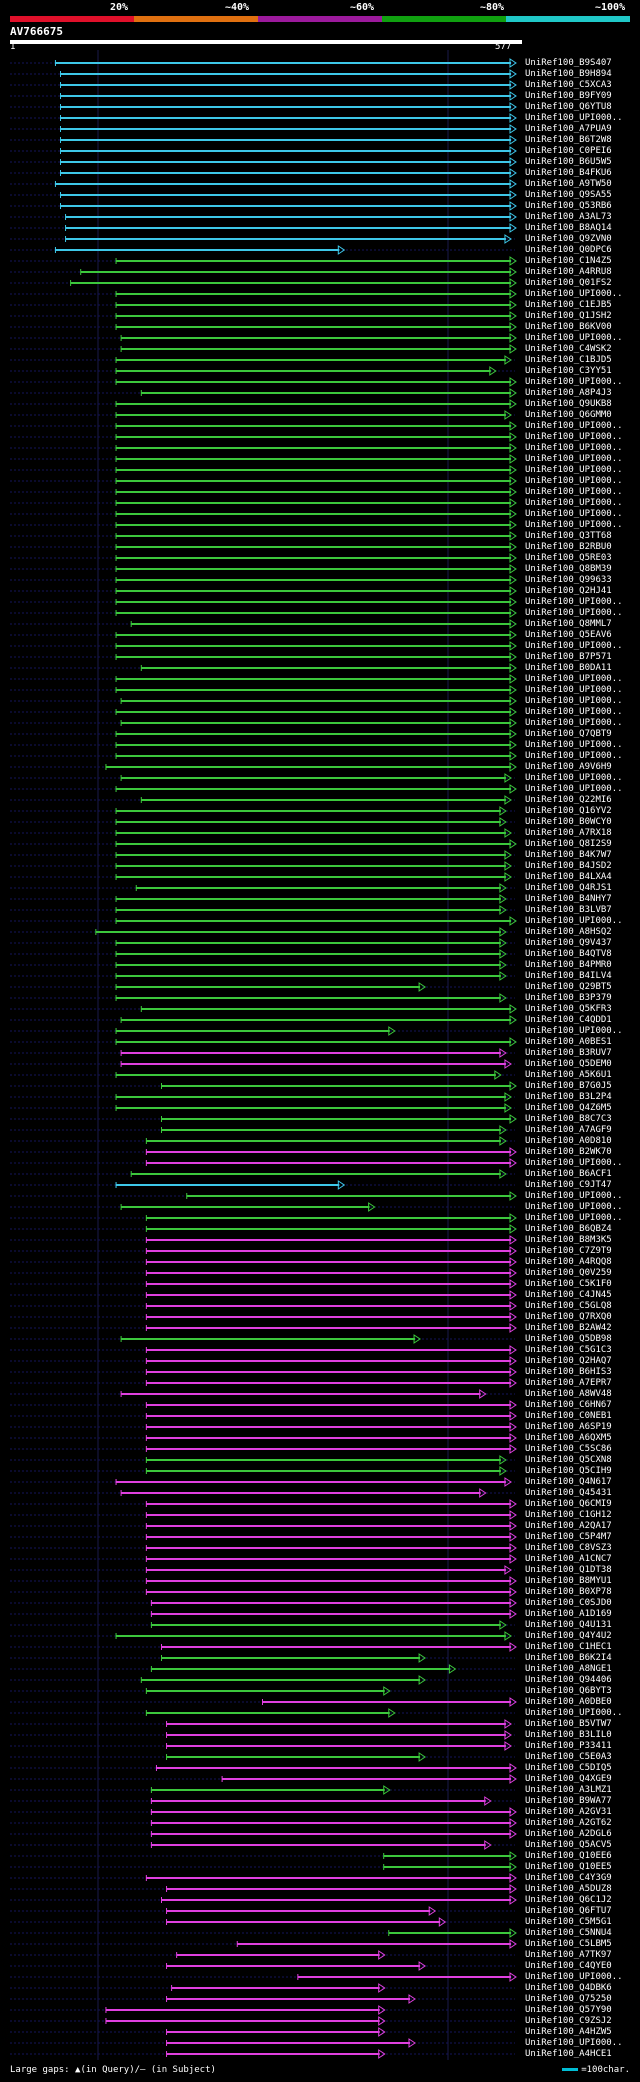  I want to click on hit-label: UniRef100_Q4U131, so click(568, 1625).